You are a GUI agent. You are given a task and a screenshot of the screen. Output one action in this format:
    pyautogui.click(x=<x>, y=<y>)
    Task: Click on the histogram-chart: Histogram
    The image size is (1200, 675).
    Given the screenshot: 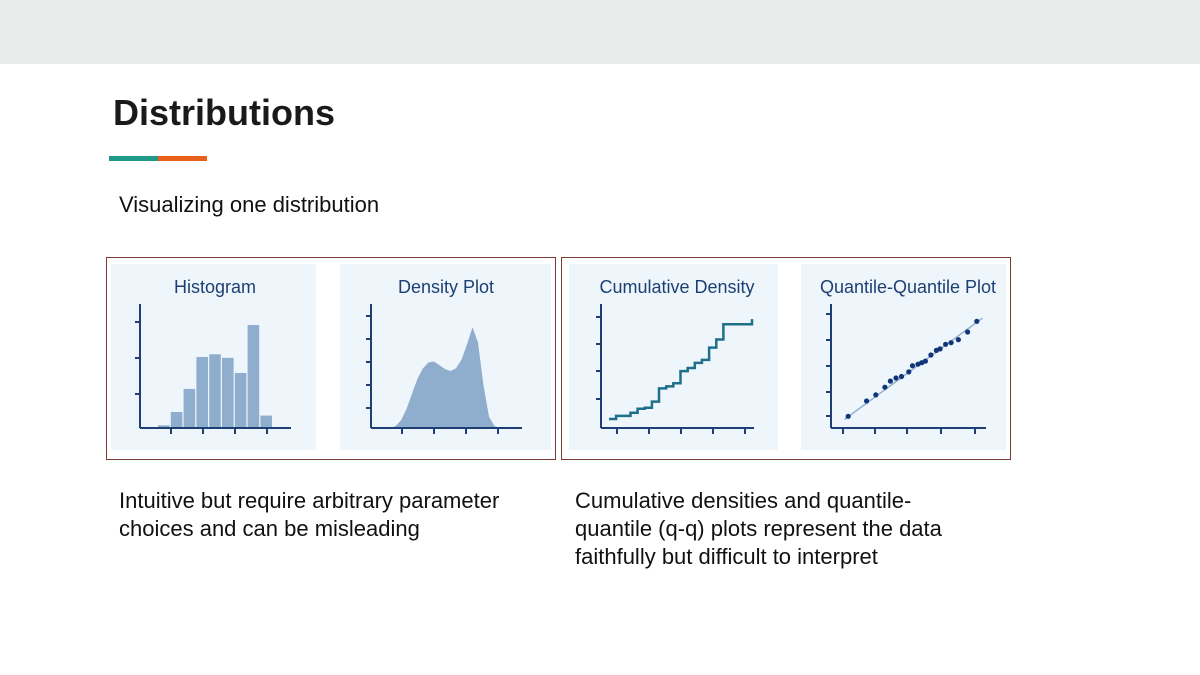 What is the action you would take?
    pyautogui.click(x=213, y=355)
    